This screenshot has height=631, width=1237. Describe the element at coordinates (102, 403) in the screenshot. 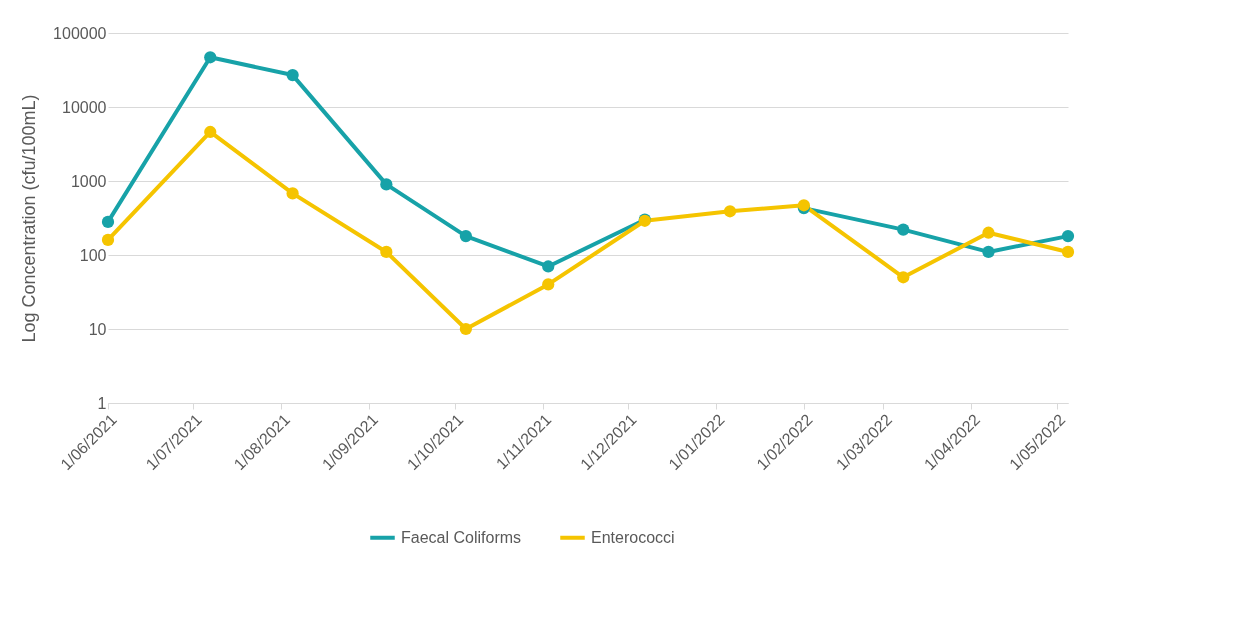

I see `y-tick-label: 1` at that location.